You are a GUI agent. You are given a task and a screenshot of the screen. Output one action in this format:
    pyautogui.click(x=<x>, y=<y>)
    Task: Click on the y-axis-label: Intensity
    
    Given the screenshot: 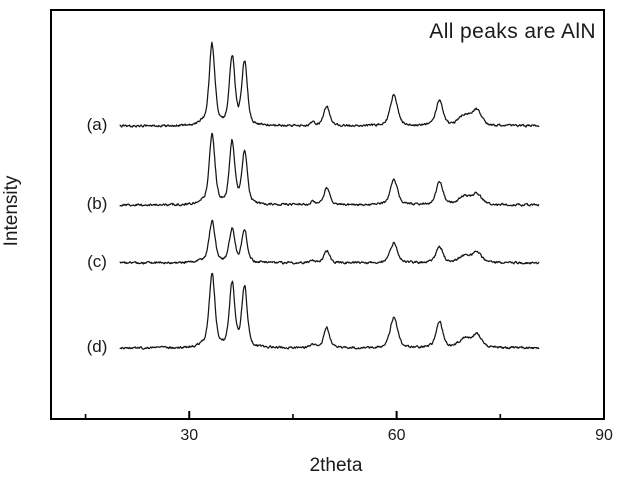 What is the action you would take?
    pyautogui.click(x=11, y=210)
    